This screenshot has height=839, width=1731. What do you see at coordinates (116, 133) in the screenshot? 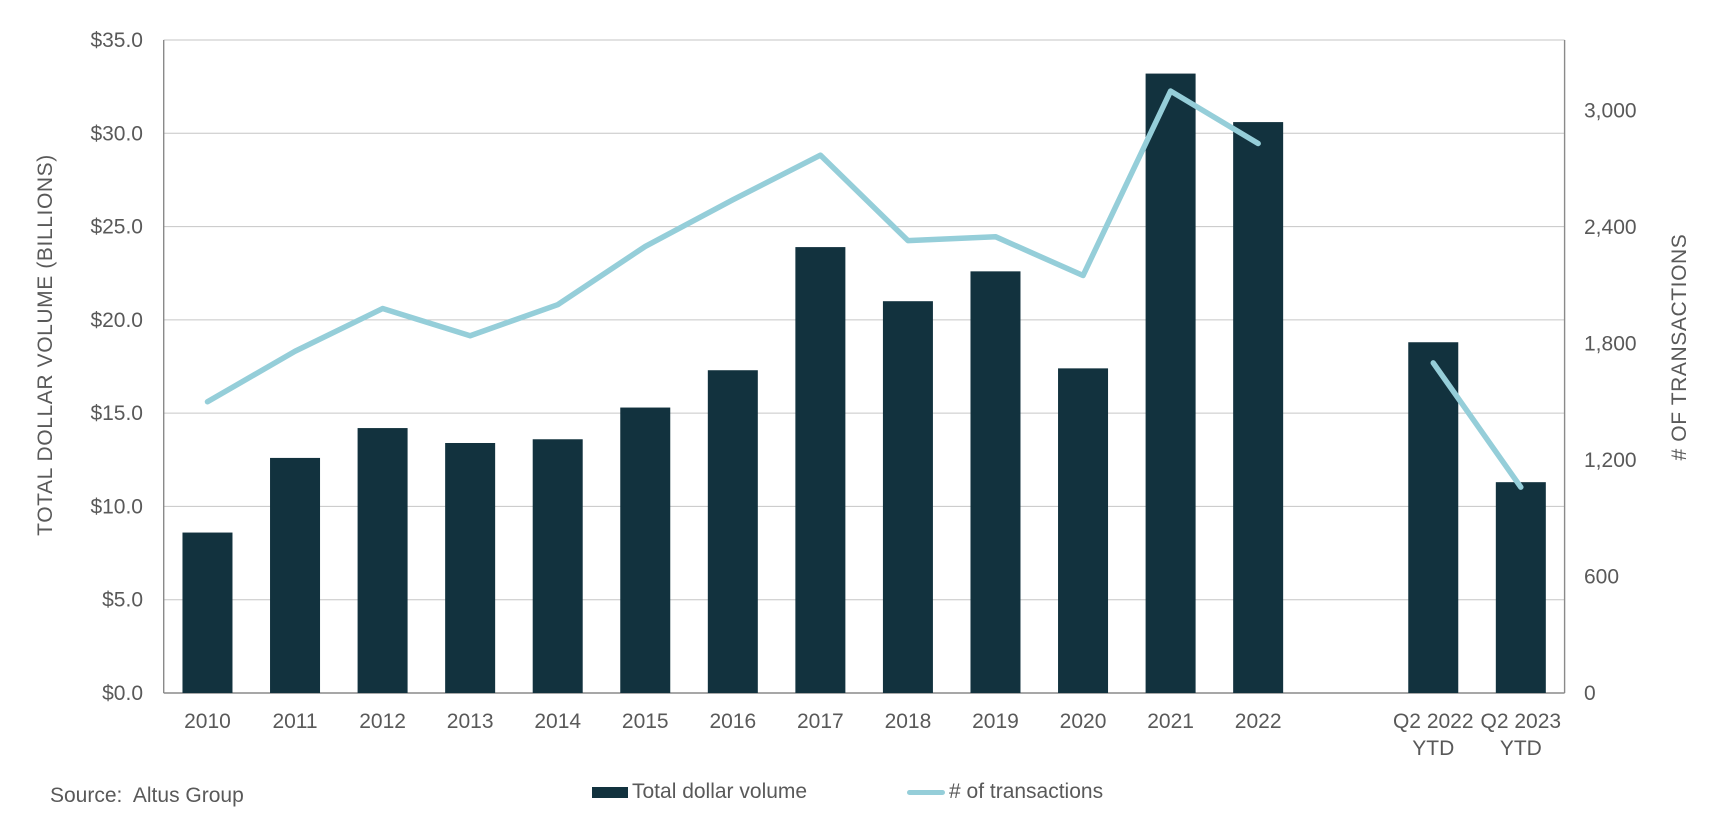
I see `left-axis-tick-label: $30.0` at bounding box center [116, 133].